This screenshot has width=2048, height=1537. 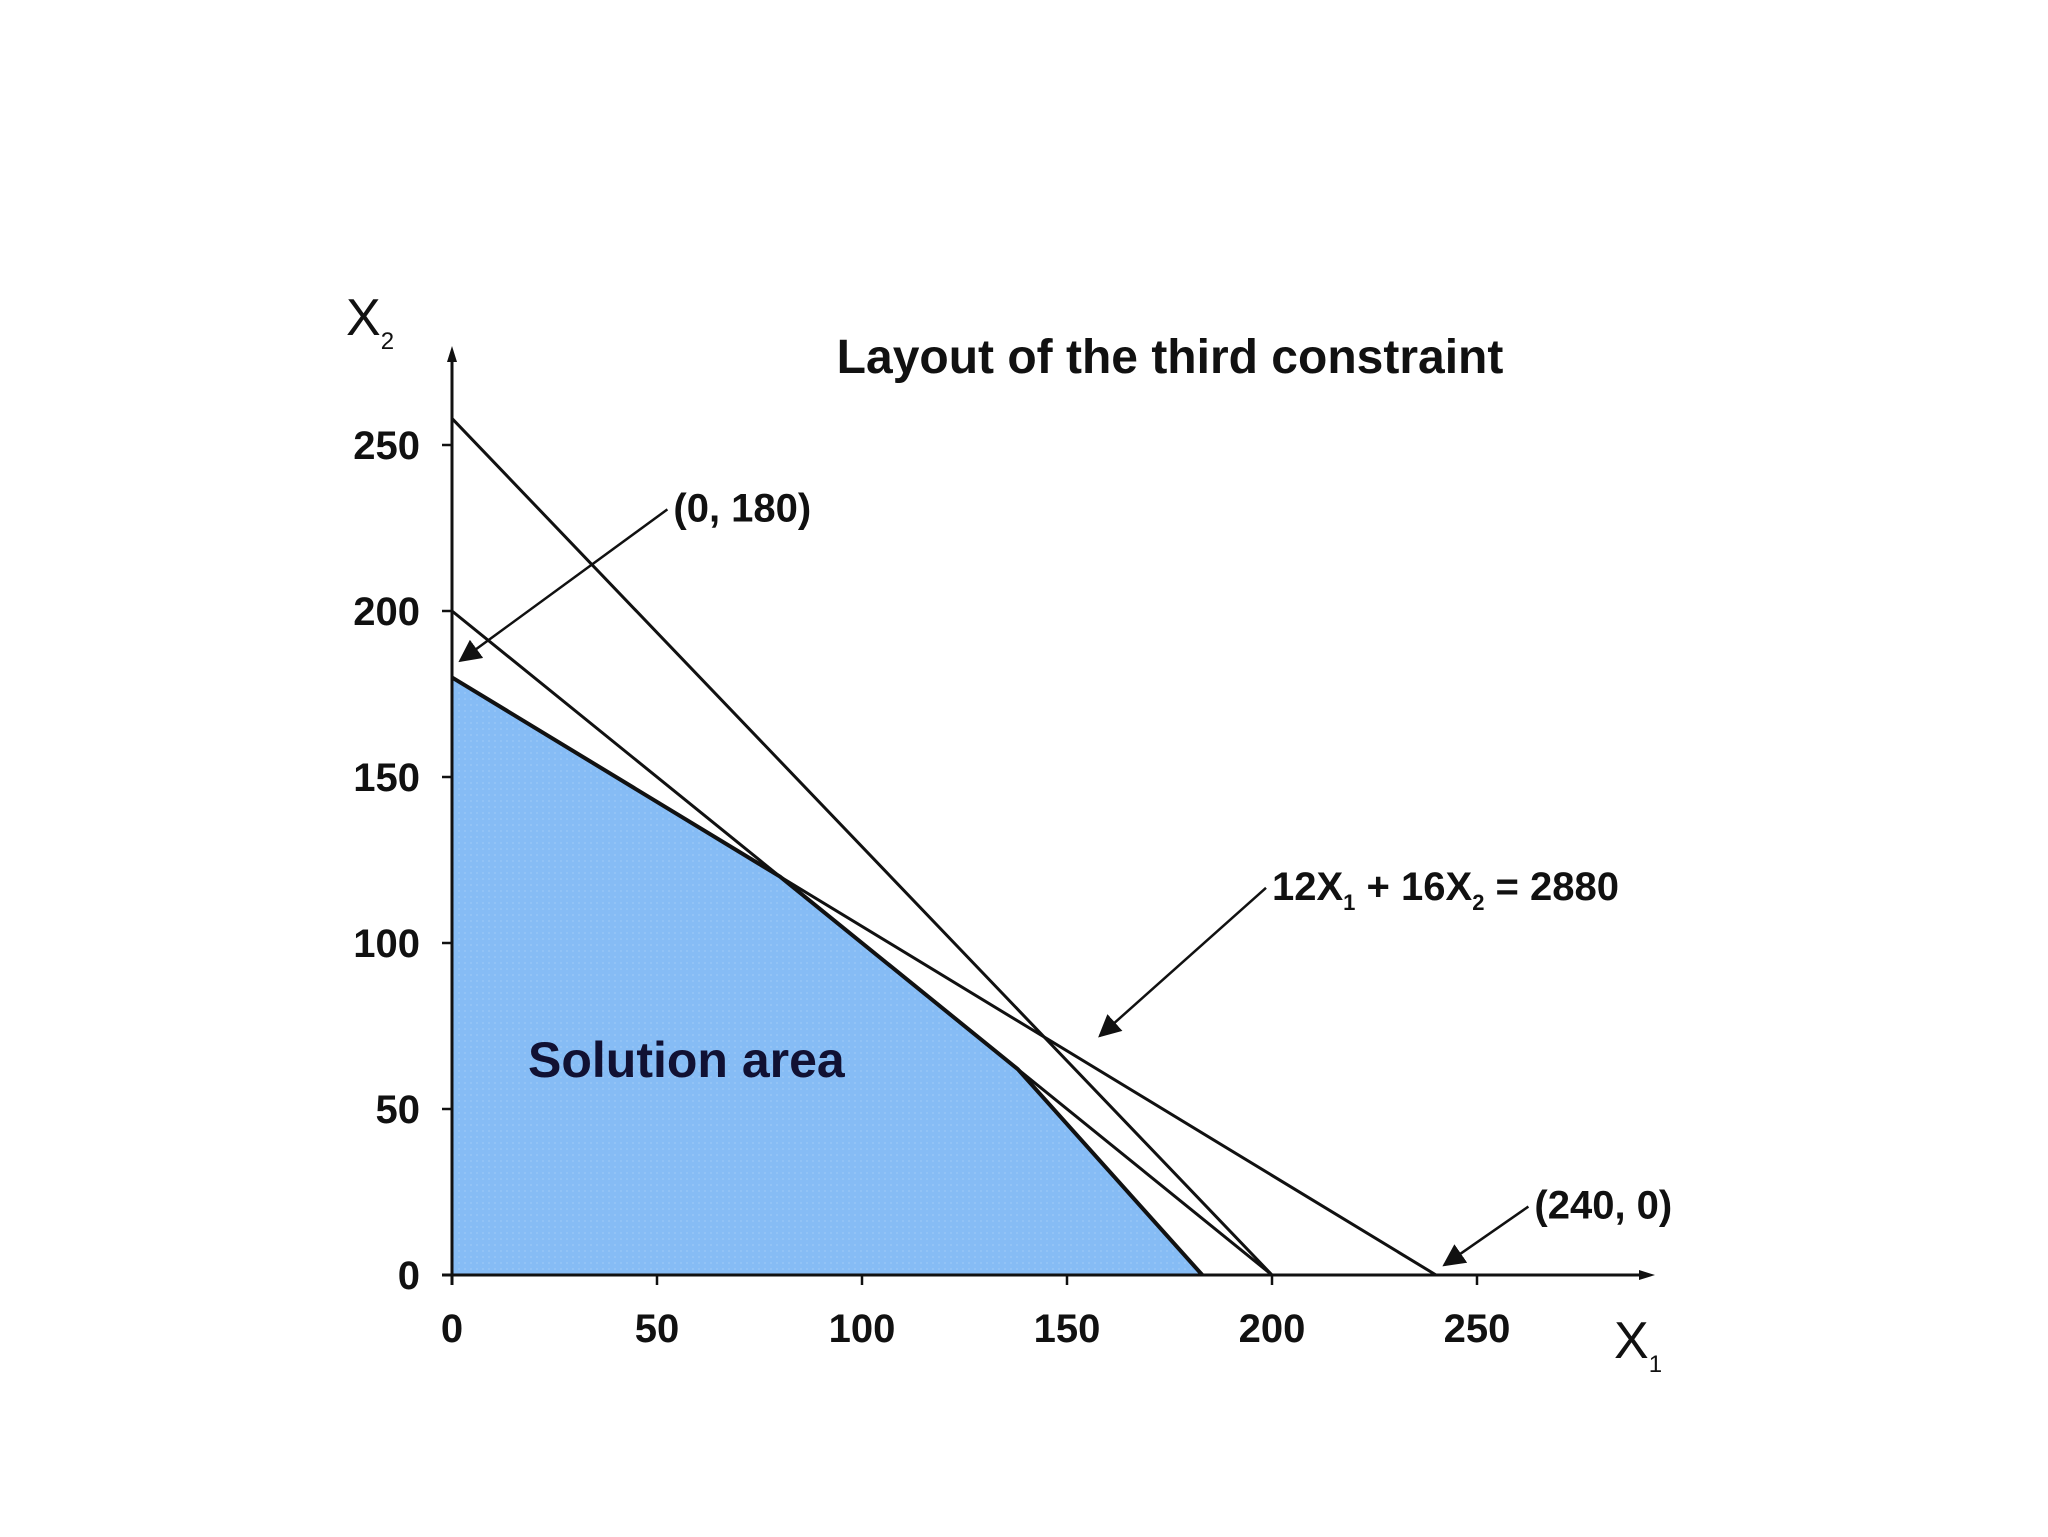 What do you see at coordinates (402, 861) in the screenshot?
I see `y-axis-ticks: 0 50 100 150 200 250` at bounding box center [402, 861].